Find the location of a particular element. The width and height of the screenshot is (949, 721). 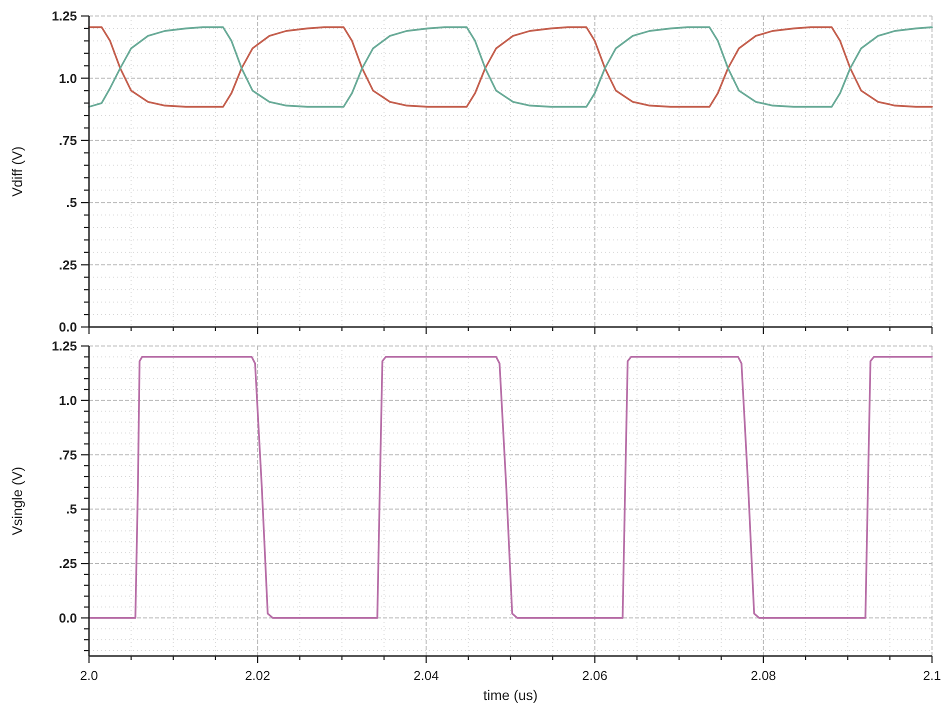

x-tick-label: 2.04 is located at coordinates (426, 675).